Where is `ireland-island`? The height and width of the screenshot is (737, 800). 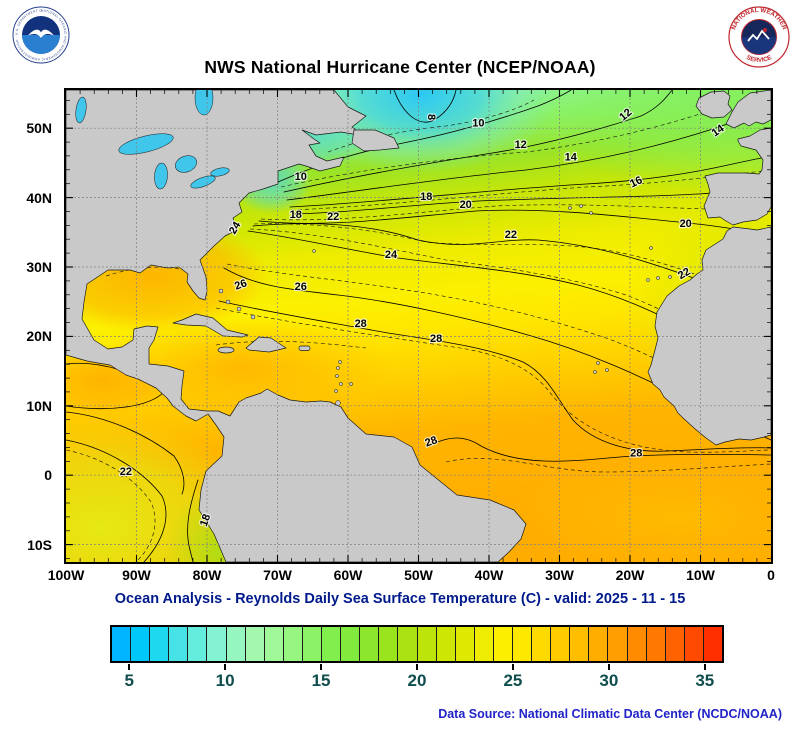
ireland-island is located at coordinates (714, 104).